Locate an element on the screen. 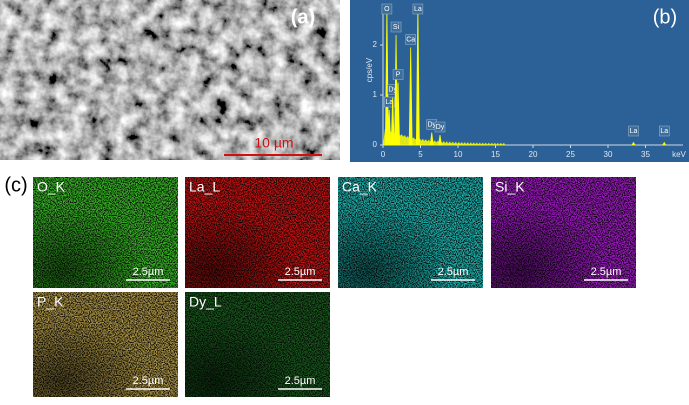 The image size is (689, 405). x-tick-label: 15 is located at coordinates (495, 154).